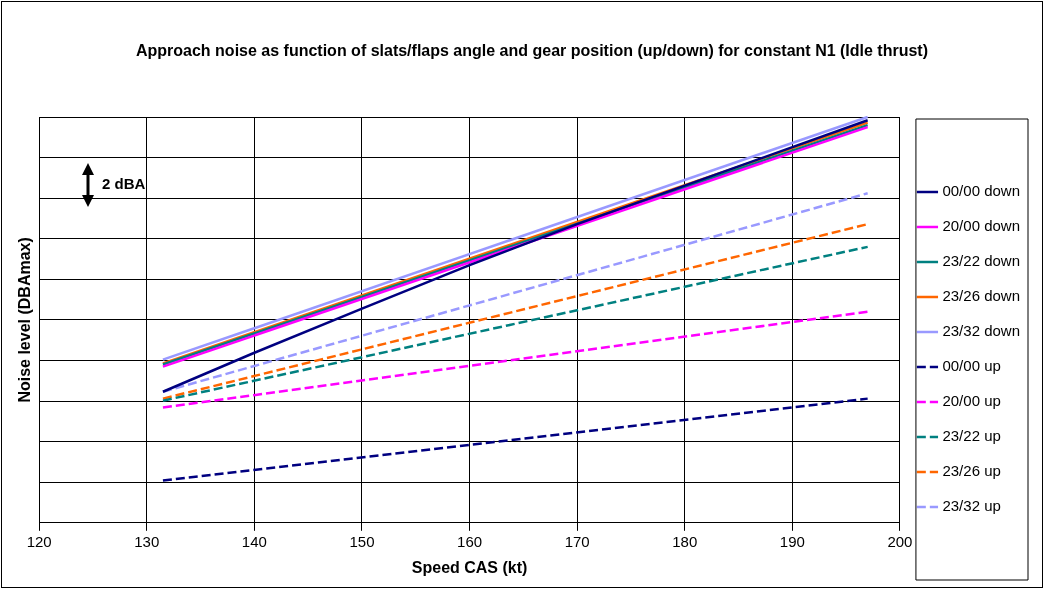 This screenshot has width=1044, height=589. Describe the element at coordinates (981, 296) in the screenshot. I see `legend-label: 23/26 down` at that location.